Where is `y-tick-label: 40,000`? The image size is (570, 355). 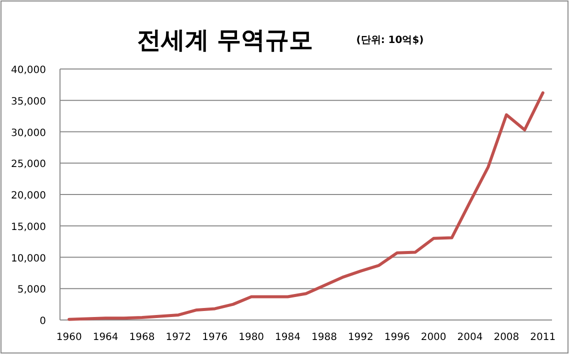
y-tick-label: 40,000 is located at coordinates (28, 70).